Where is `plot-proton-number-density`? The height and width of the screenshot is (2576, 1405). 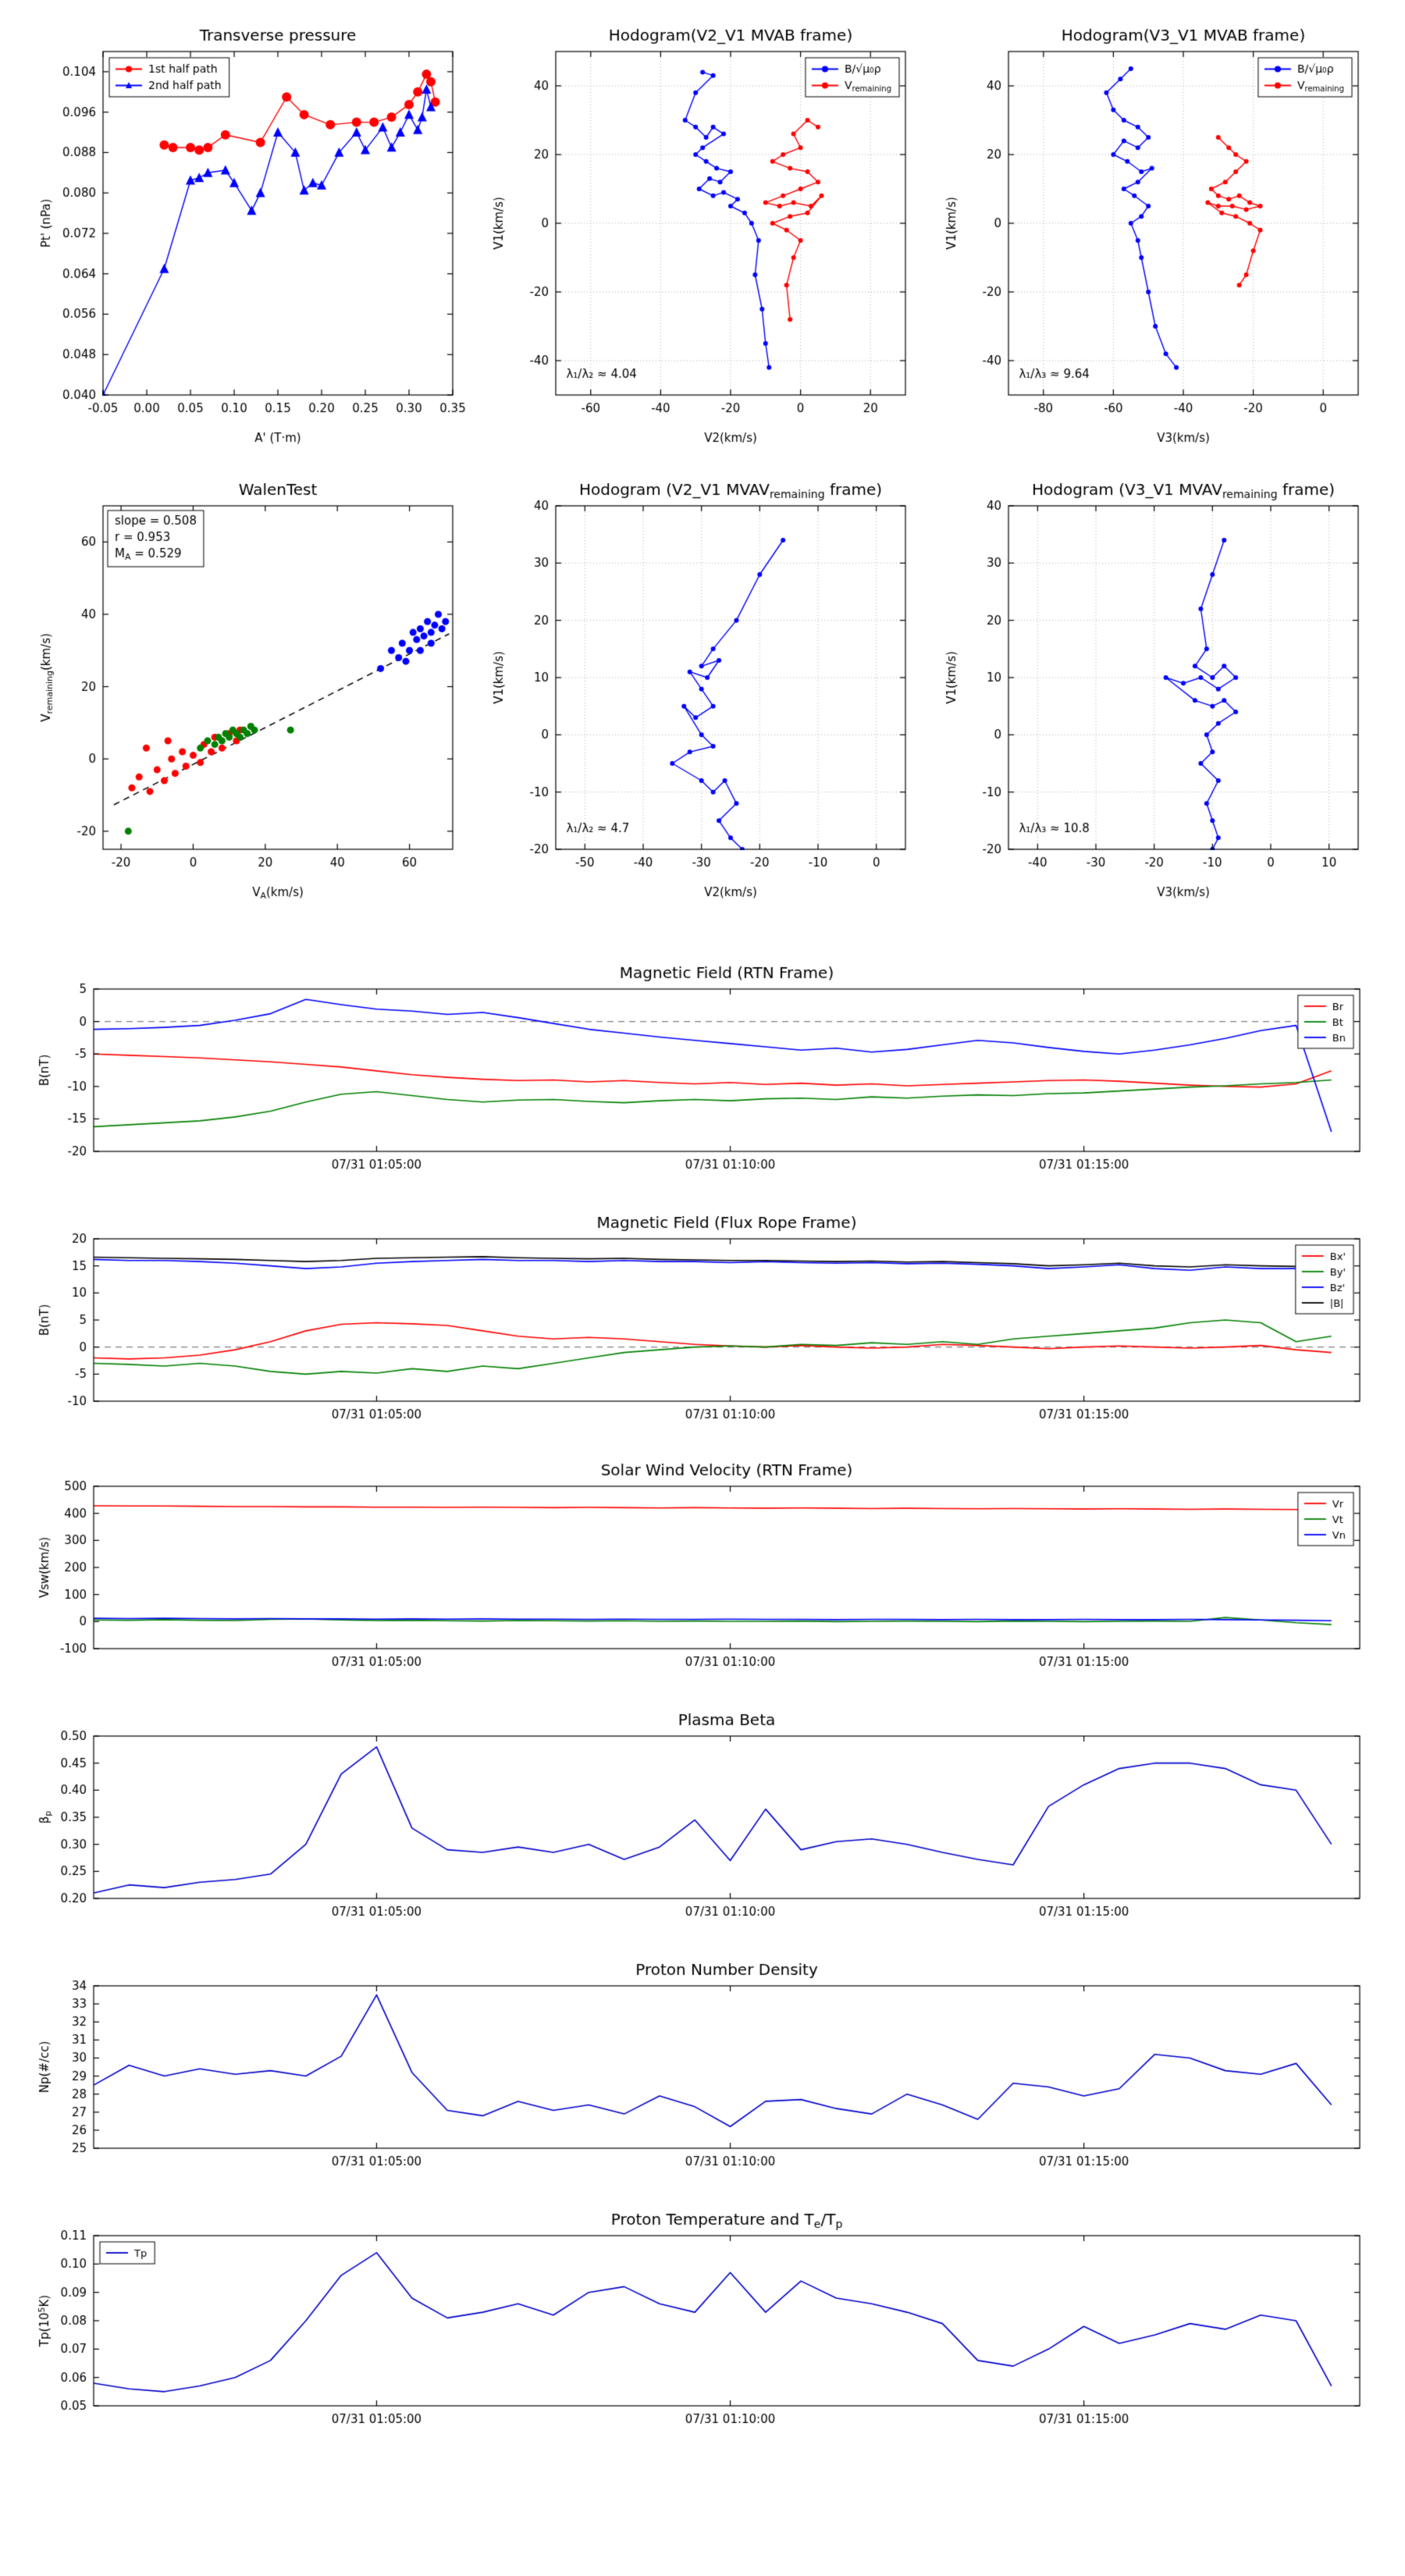
plot-proton-number-density is located at coordinates (703, 2070).